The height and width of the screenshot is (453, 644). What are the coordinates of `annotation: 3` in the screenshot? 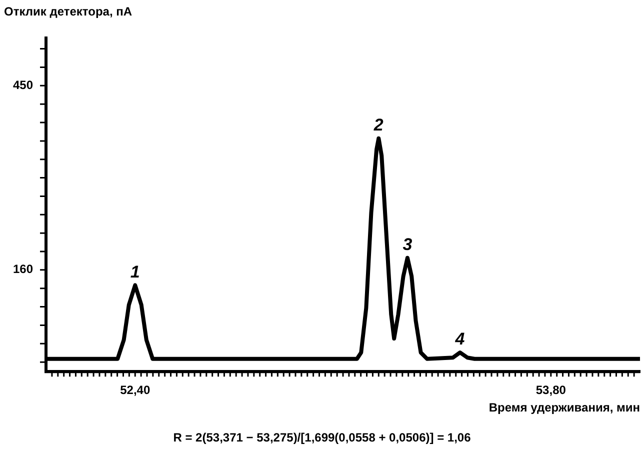 It's located at (407, 244).